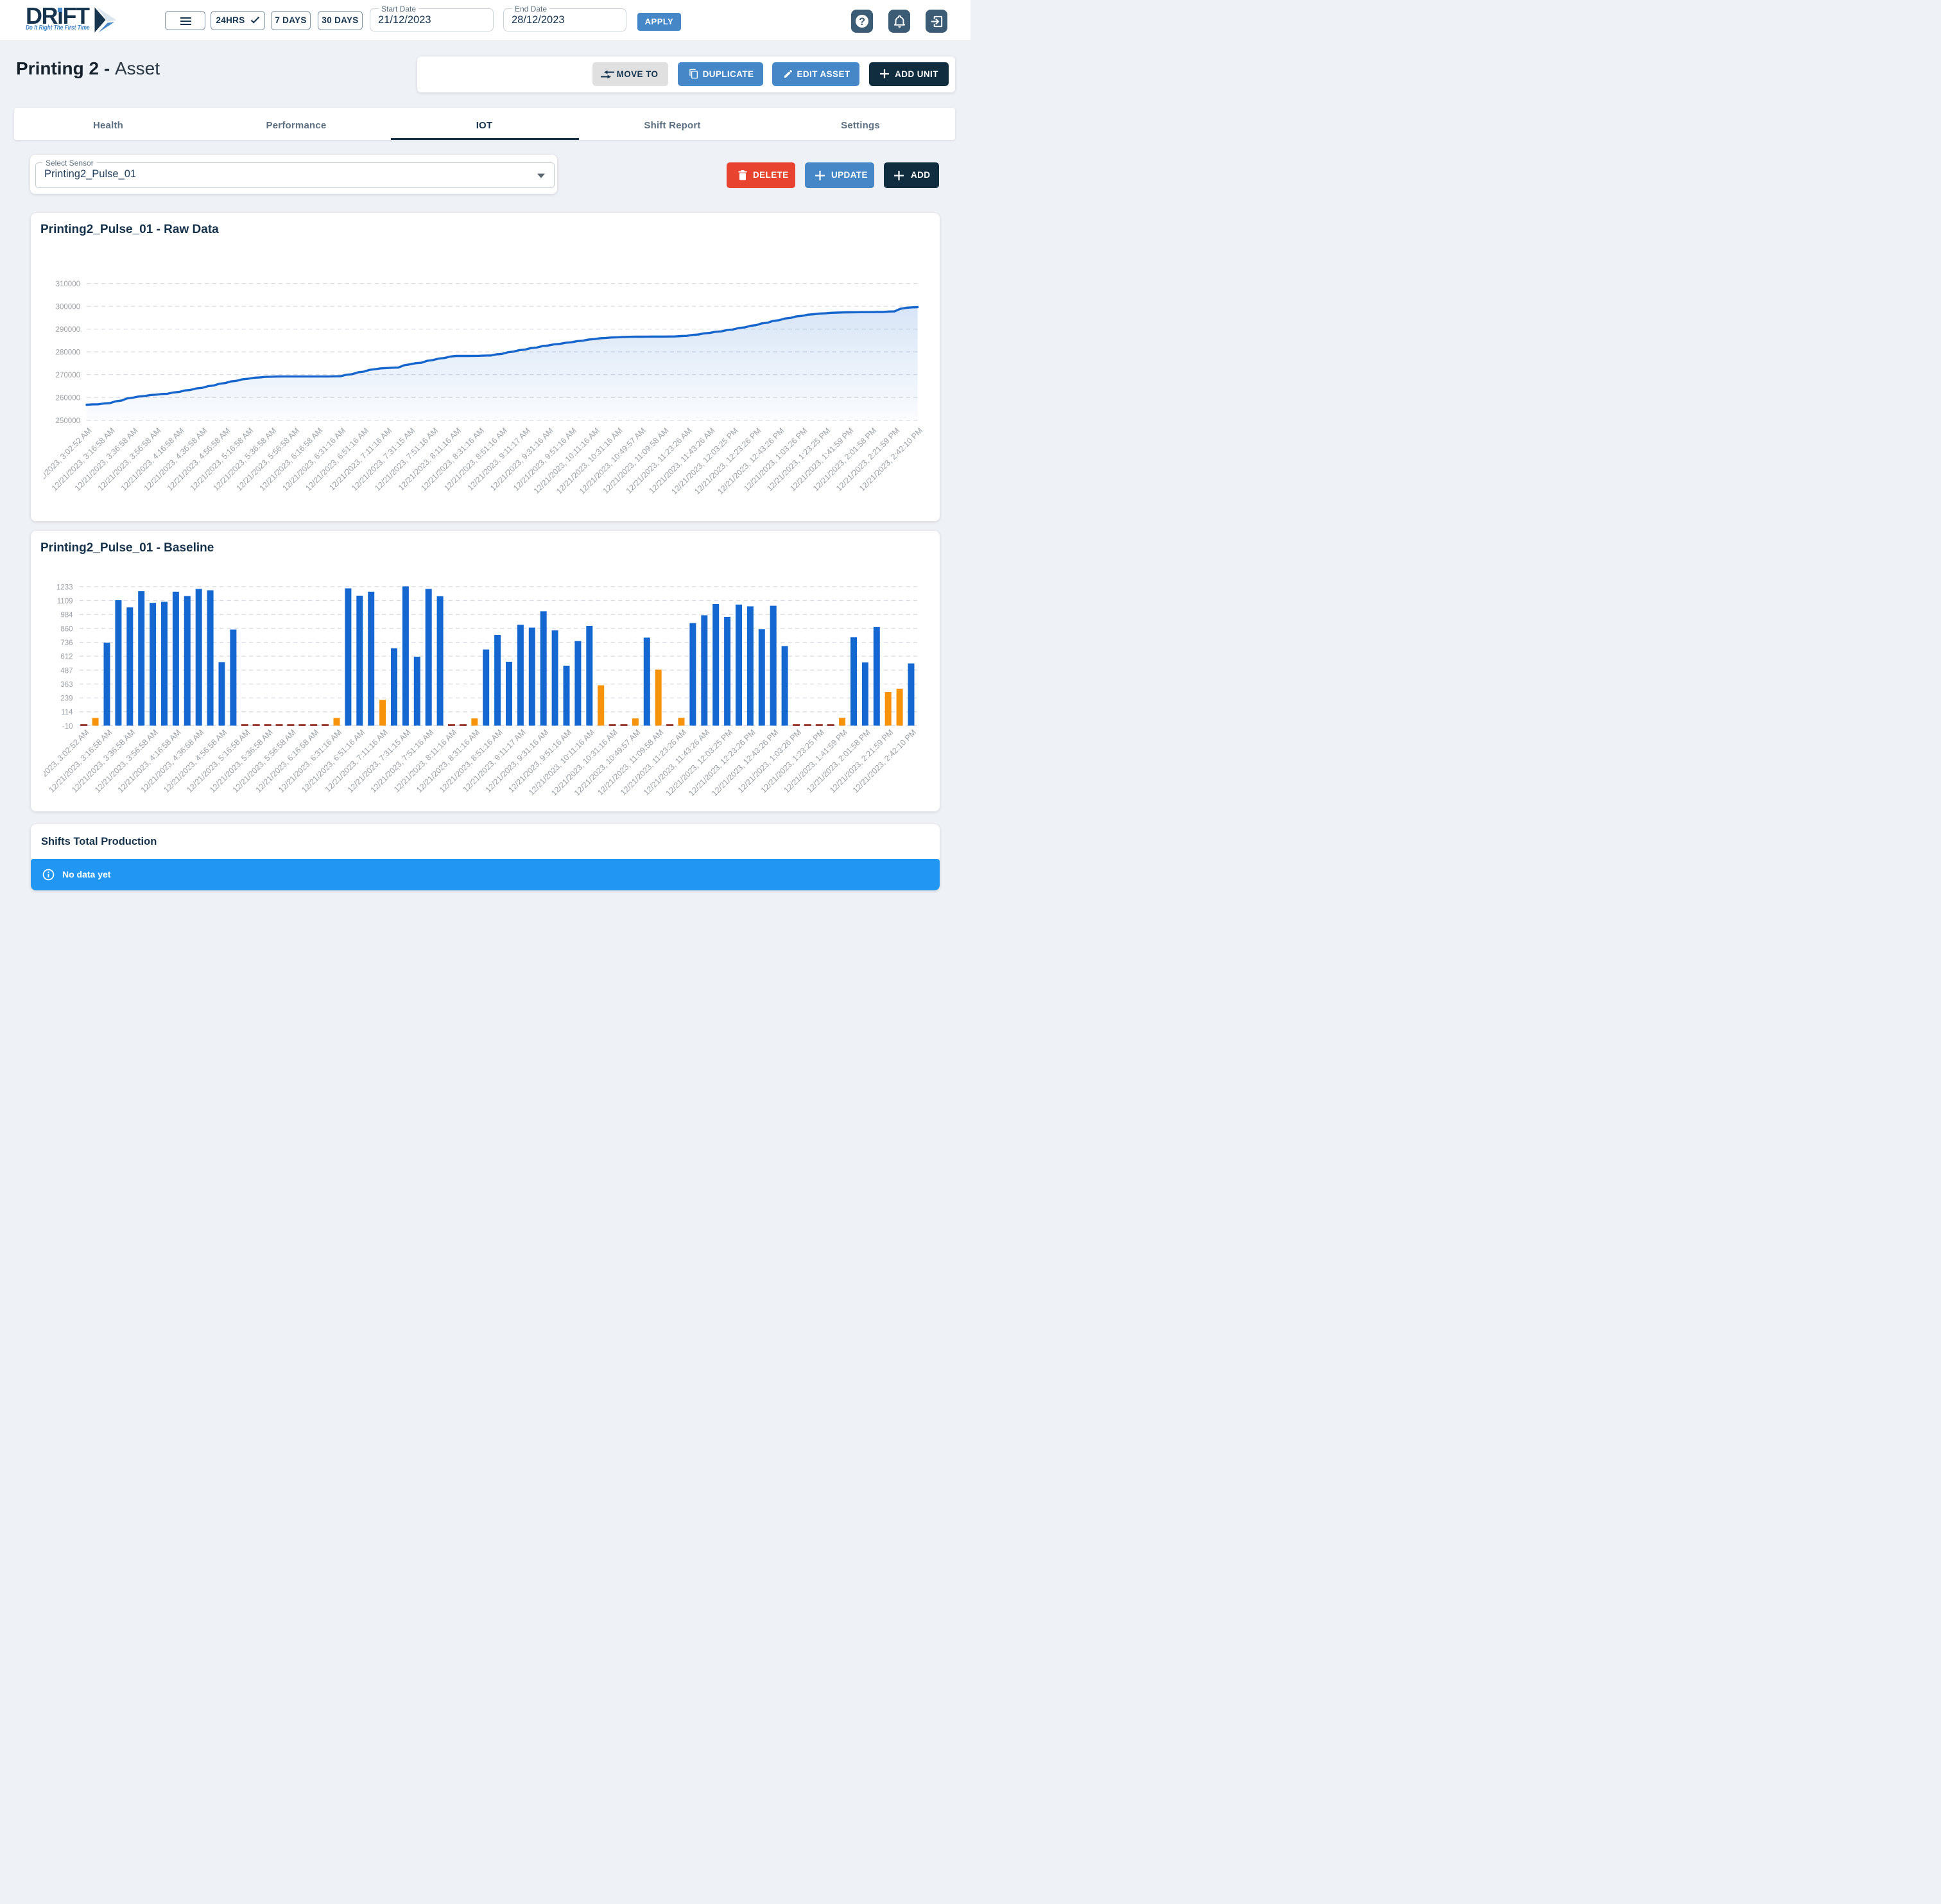 The image size is (1941, 1904). Describe the element at coordinates (67, 643) in the screenshot. I see `svg-text: 736` at that location.